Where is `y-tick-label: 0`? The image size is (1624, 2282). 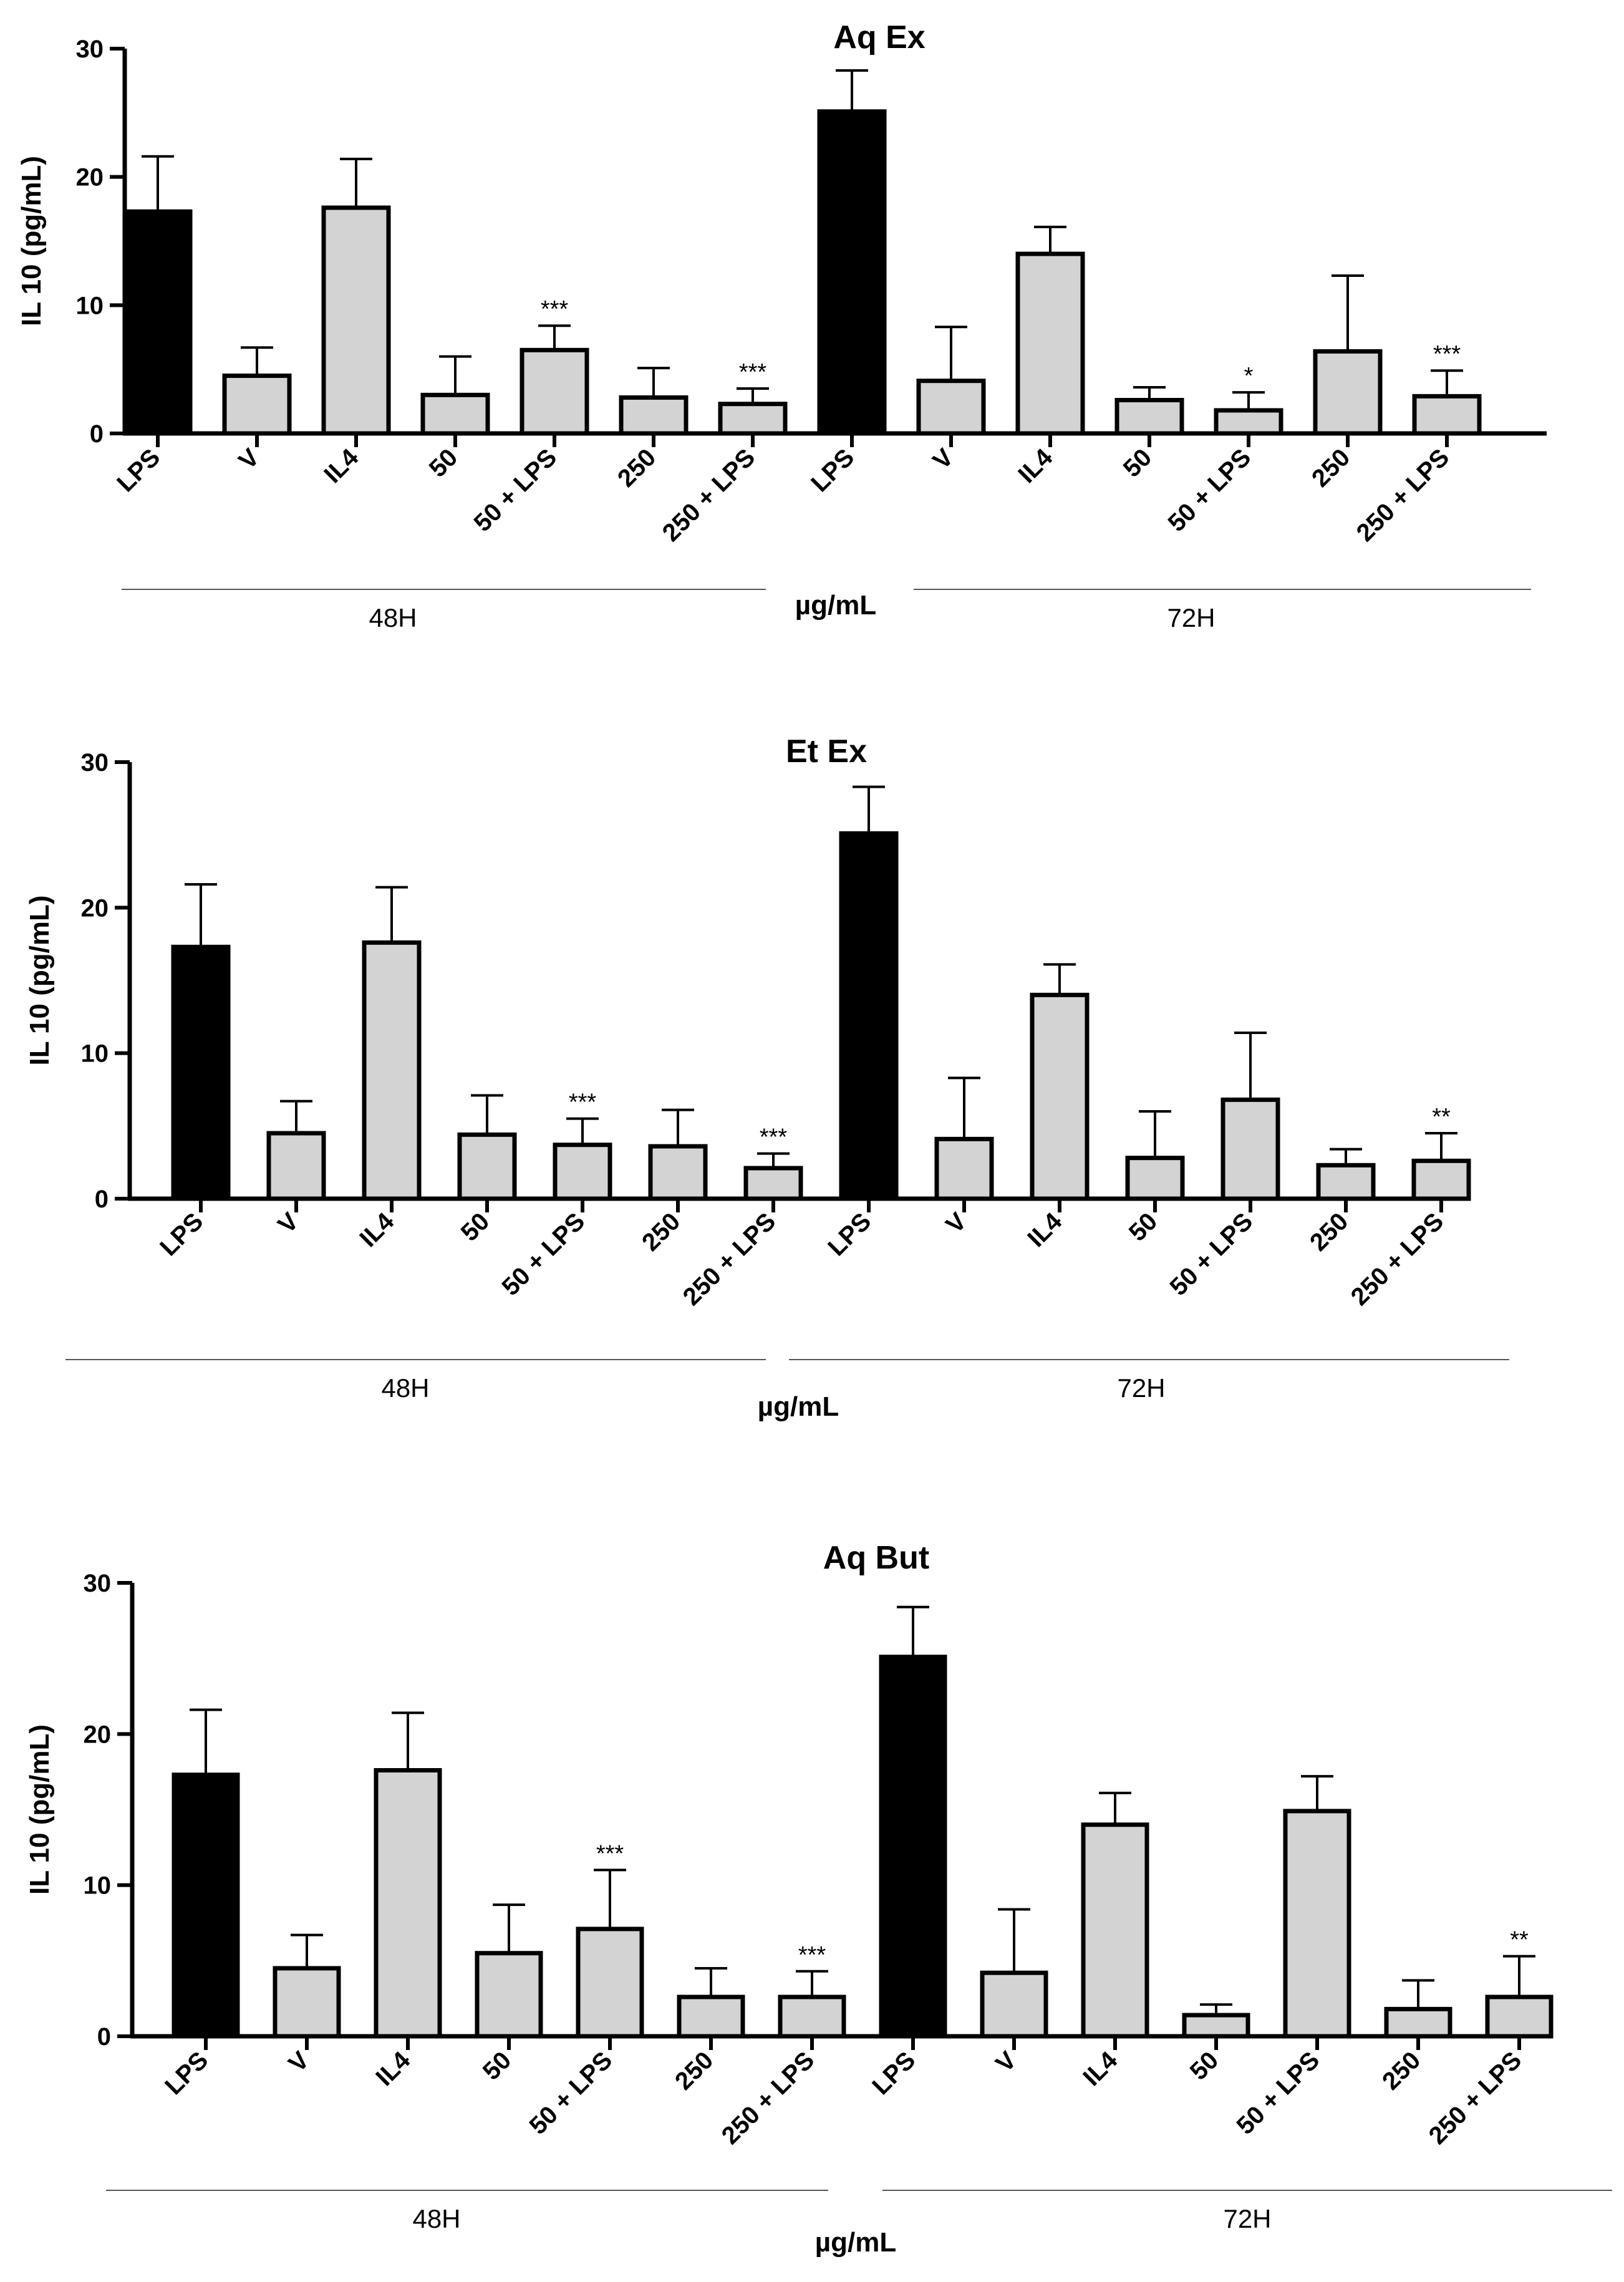 y-tick-label: 0 is located at coordinates (102, 1199).